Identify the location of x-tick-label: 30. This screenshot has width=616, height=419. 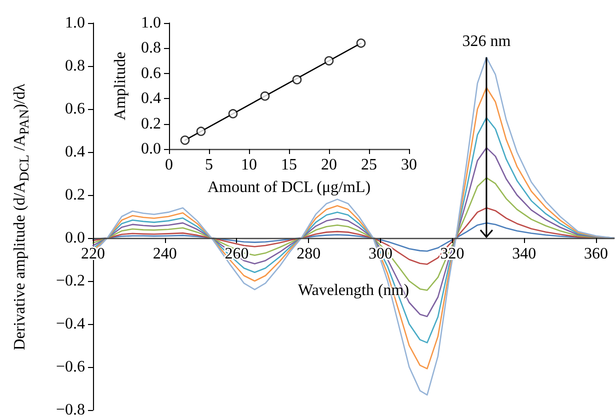
(409, 165).